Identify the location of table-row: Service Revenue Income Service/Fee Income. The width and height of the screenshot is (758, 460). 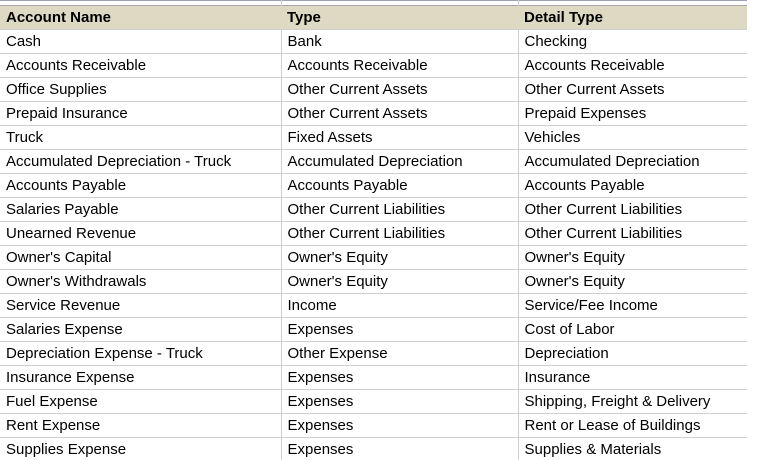
(374, 305).